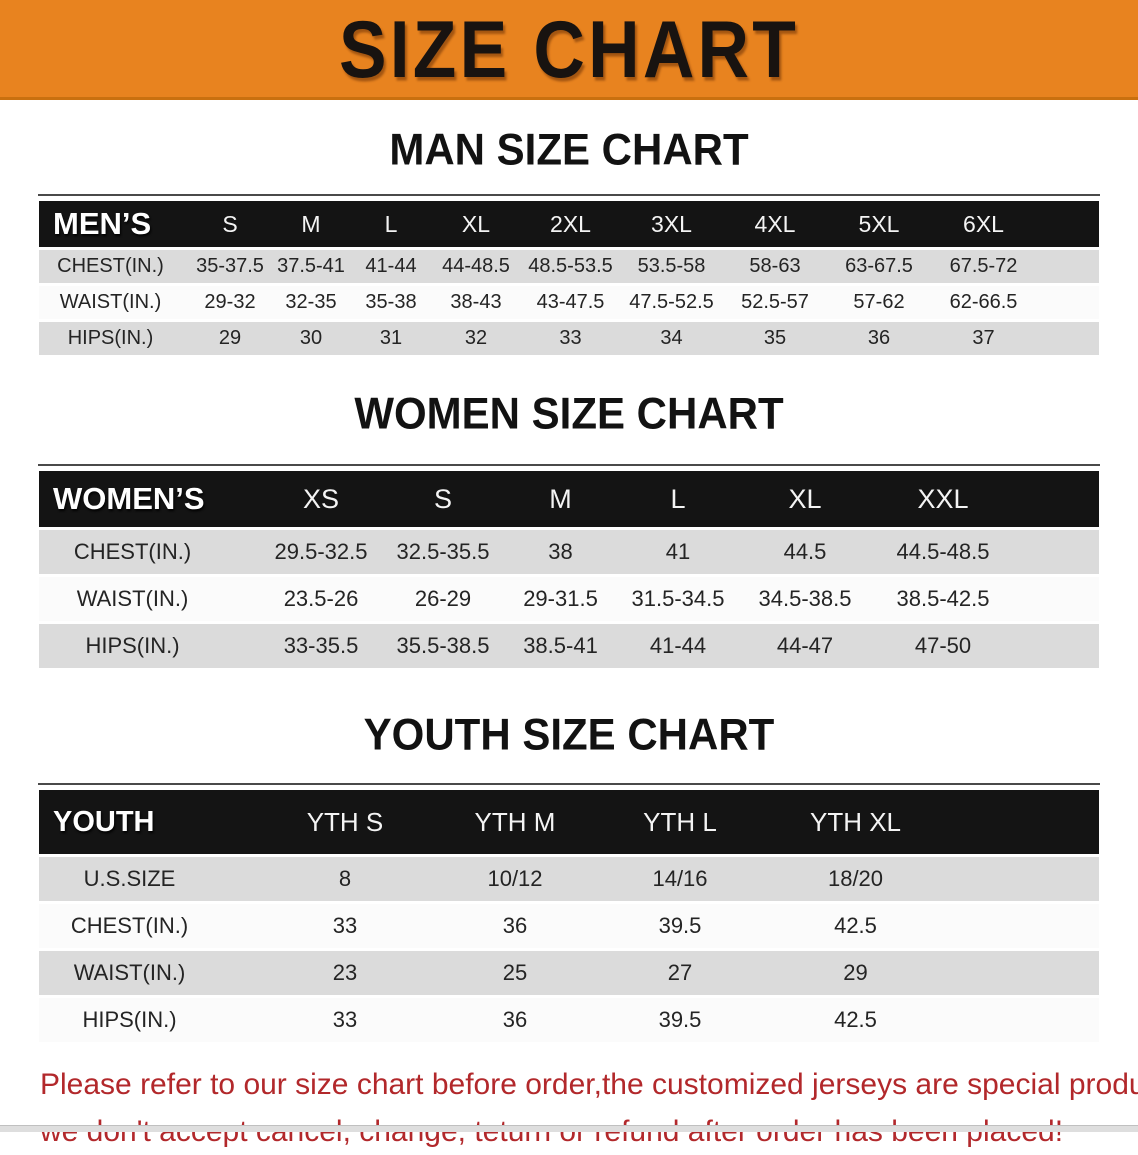 The height and width of the screenshot is (1155, 1138). What do you see at coordinates (569, 1128) in the screenshot?
I see `bottom-edge-strip` at bounding box center [569, 1128].